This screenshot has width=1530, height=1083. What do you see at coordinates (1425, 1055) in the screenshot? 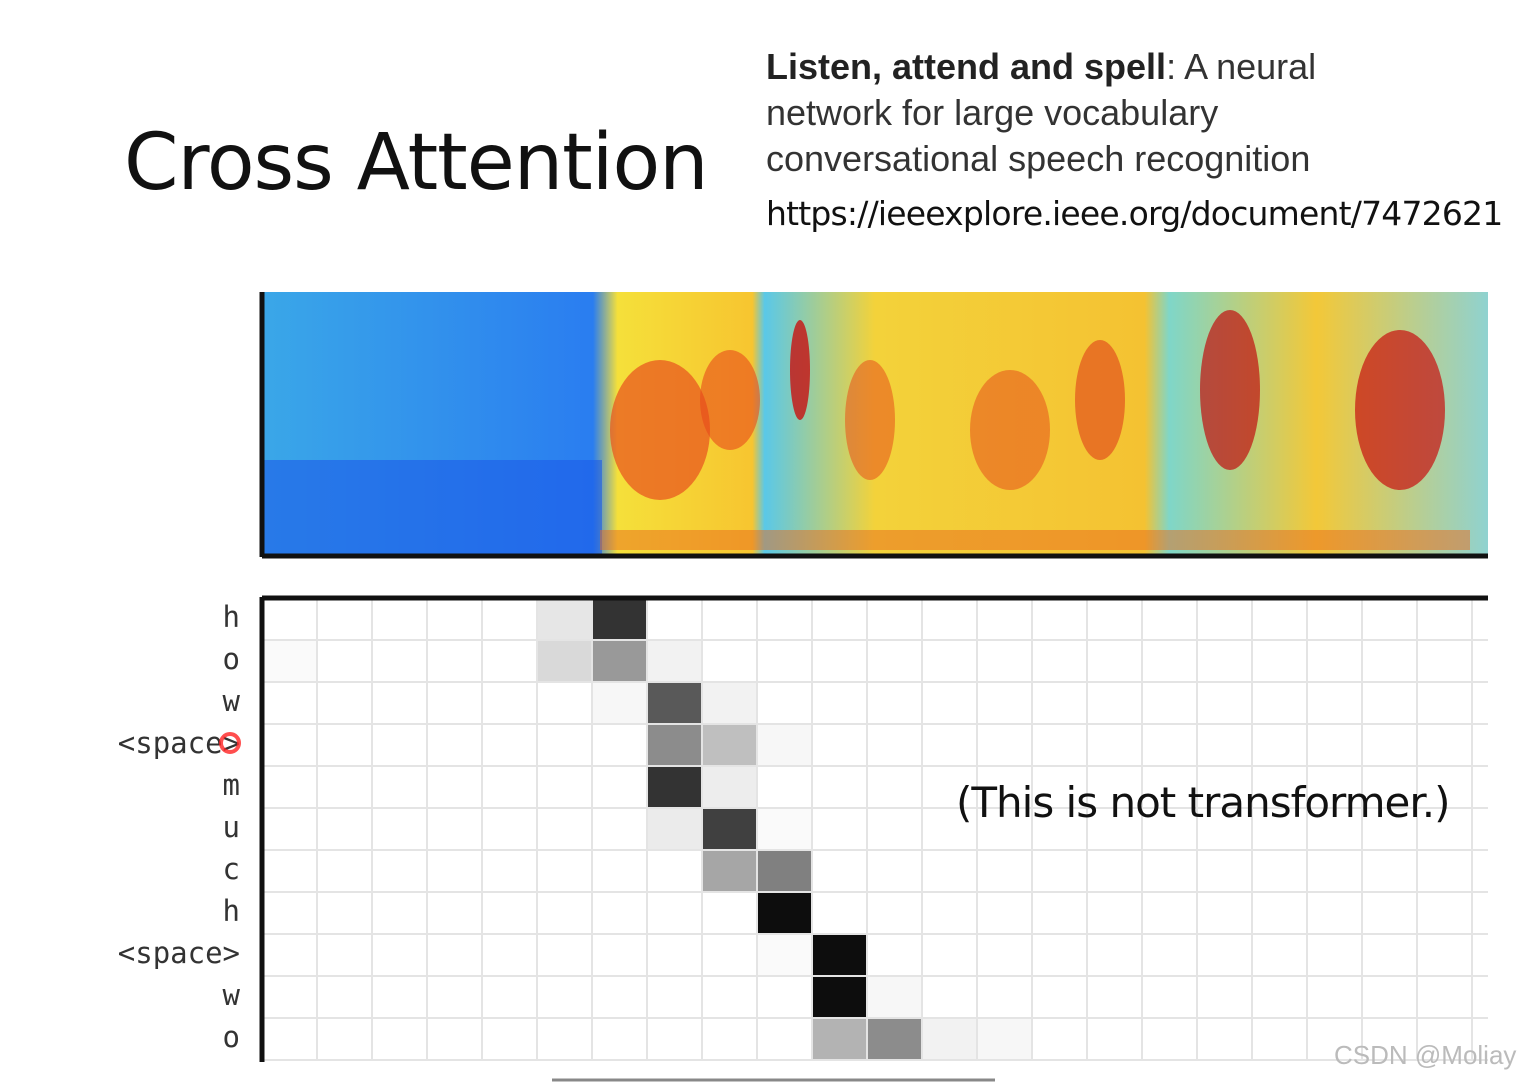
I see `watermark: CSDN @Moliay` at bounding box center [1425, 1055].